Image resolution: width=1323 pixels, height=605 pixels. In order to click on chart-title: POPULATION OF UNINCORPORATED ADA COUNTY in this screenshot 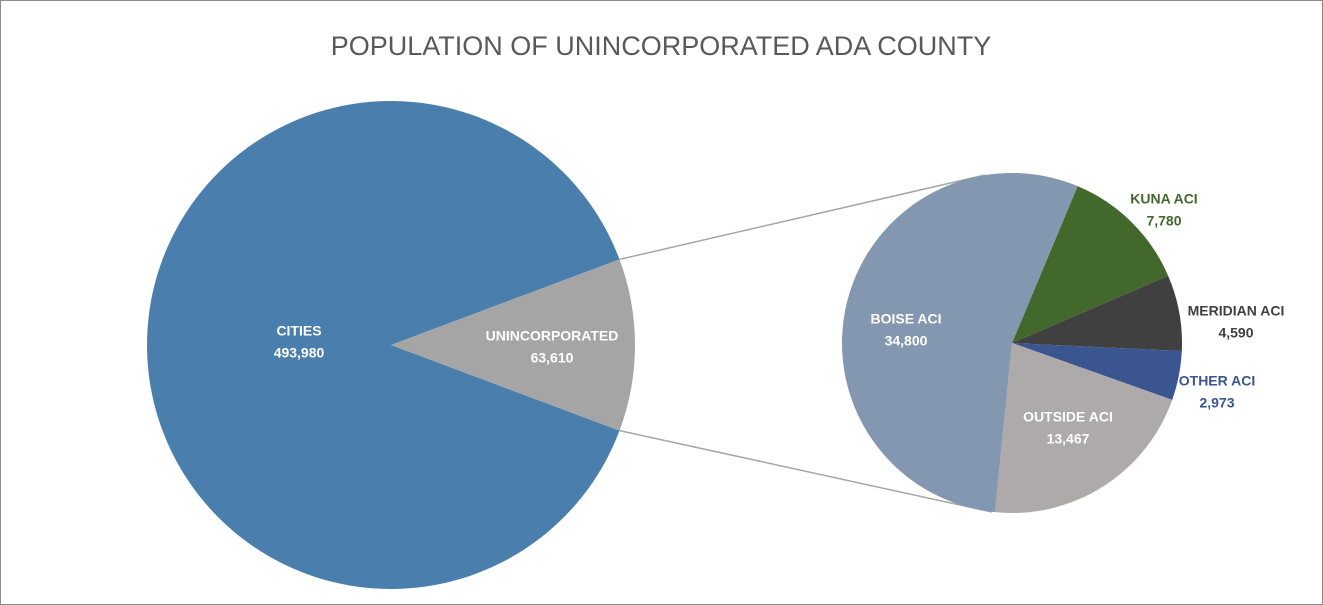, I will do `click(661, 46)`.